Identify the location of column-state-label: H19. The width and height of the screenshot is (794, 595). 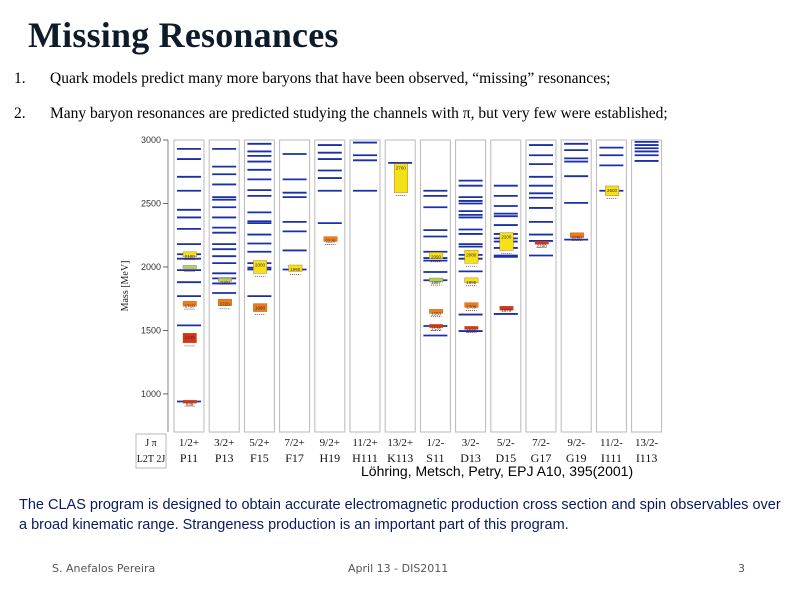
(329, 458).